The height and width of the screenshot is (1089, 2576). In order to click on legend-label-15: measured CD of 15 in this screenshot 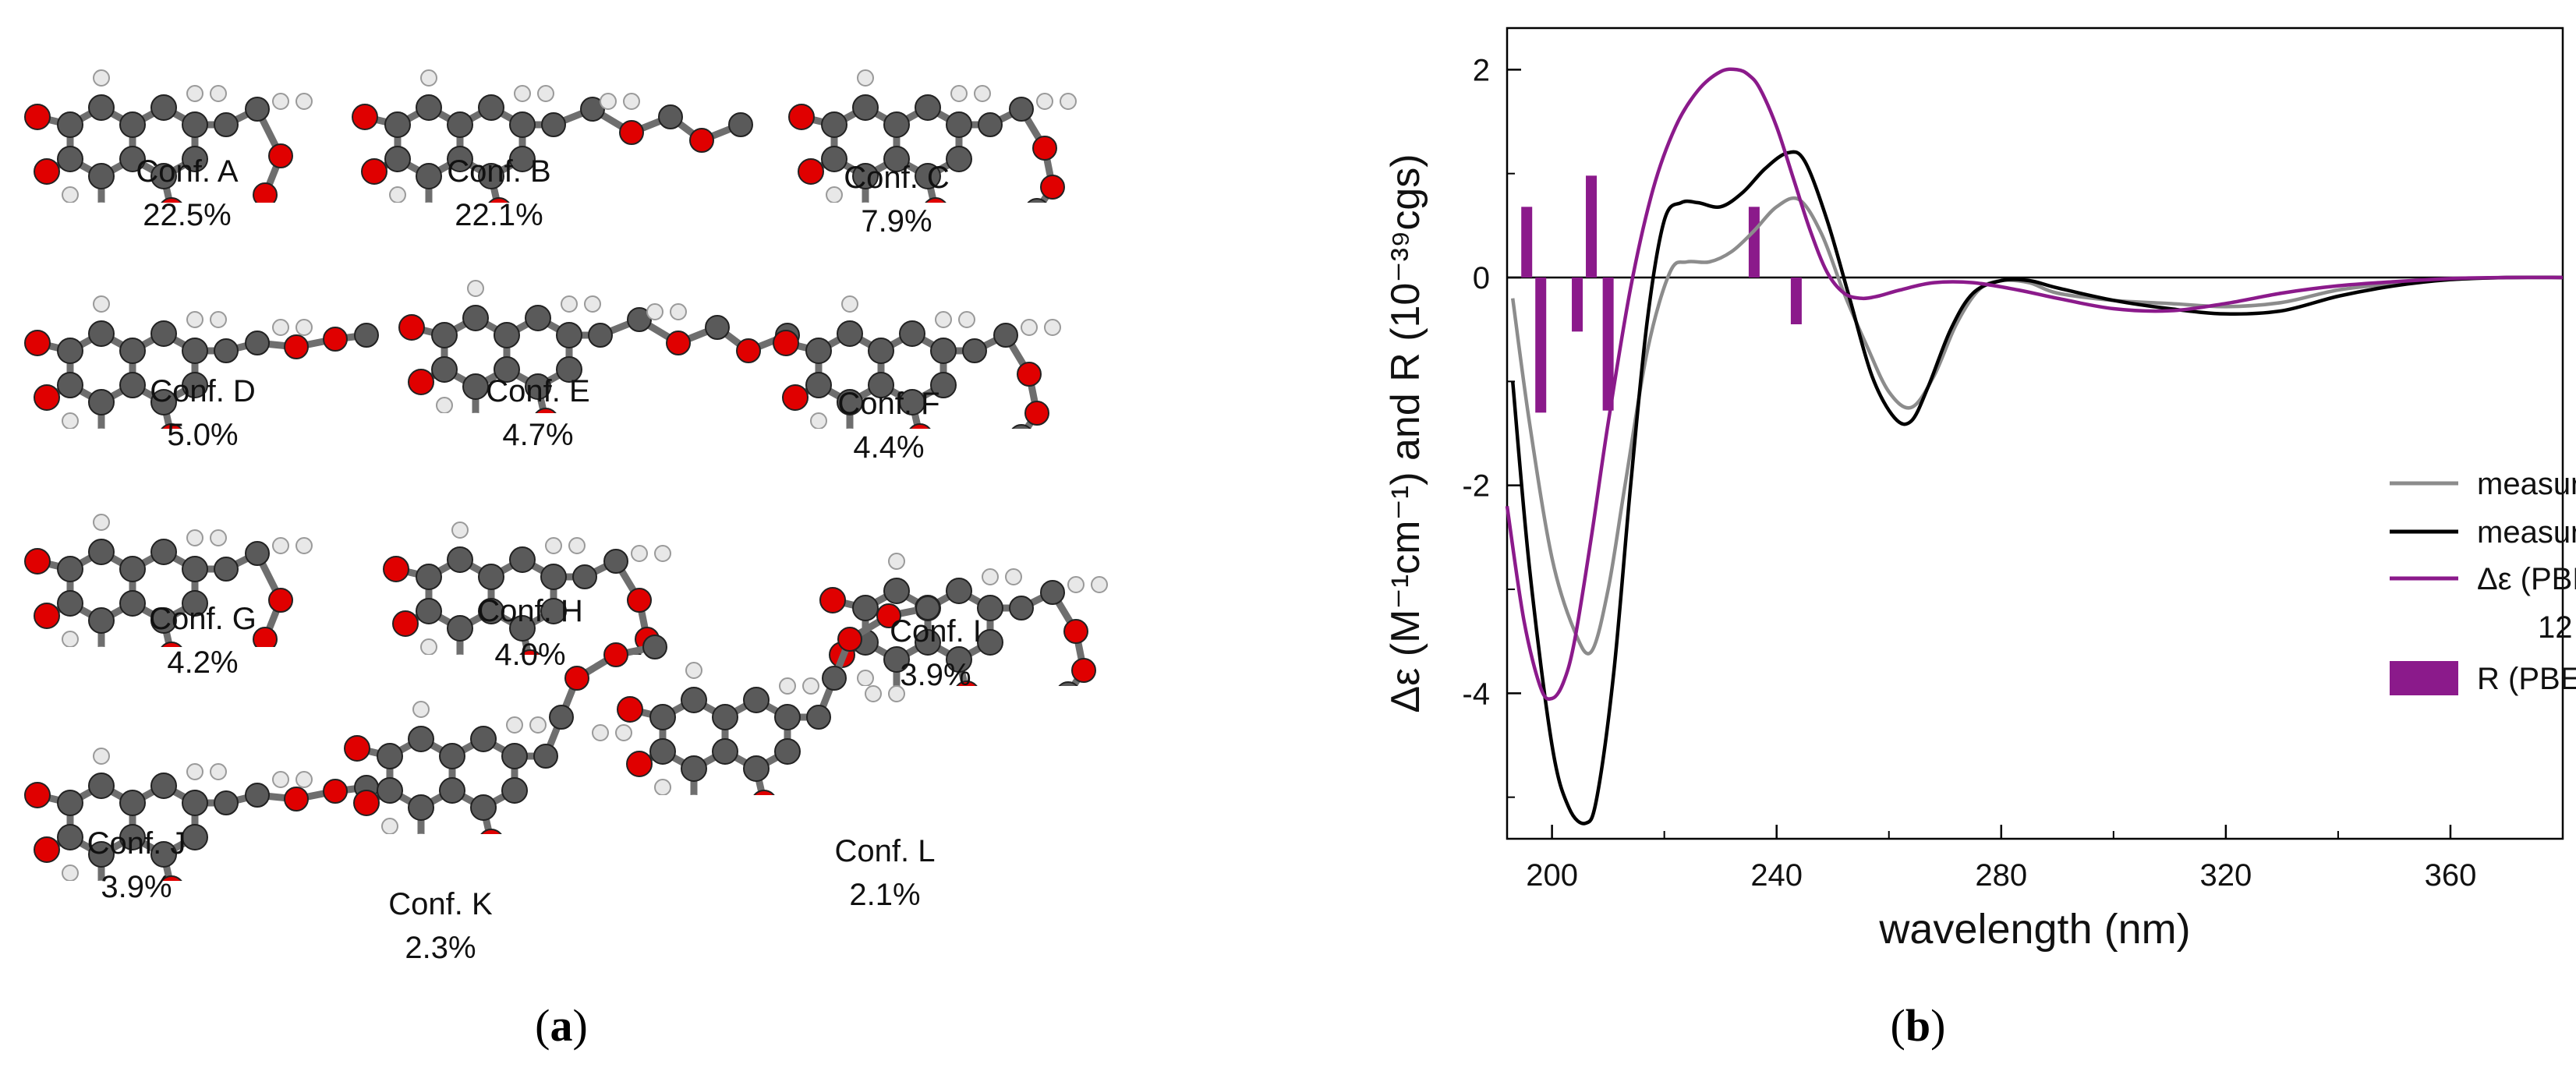, I will do `click(2526, 484)`.